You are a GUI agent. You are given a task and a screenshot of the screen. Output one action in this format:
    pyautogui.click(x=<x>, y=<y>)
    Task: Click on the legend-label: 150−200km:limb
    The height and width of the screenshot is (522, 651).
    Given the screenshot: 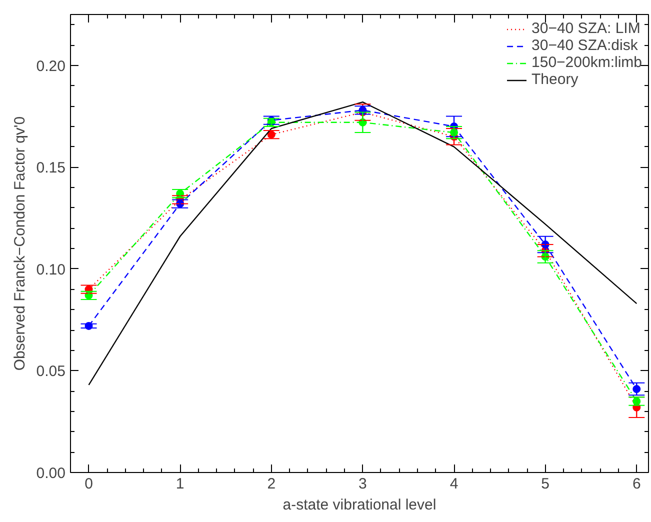 What is the action you would take?
    pyautogui.click(x=587, y=62)
    